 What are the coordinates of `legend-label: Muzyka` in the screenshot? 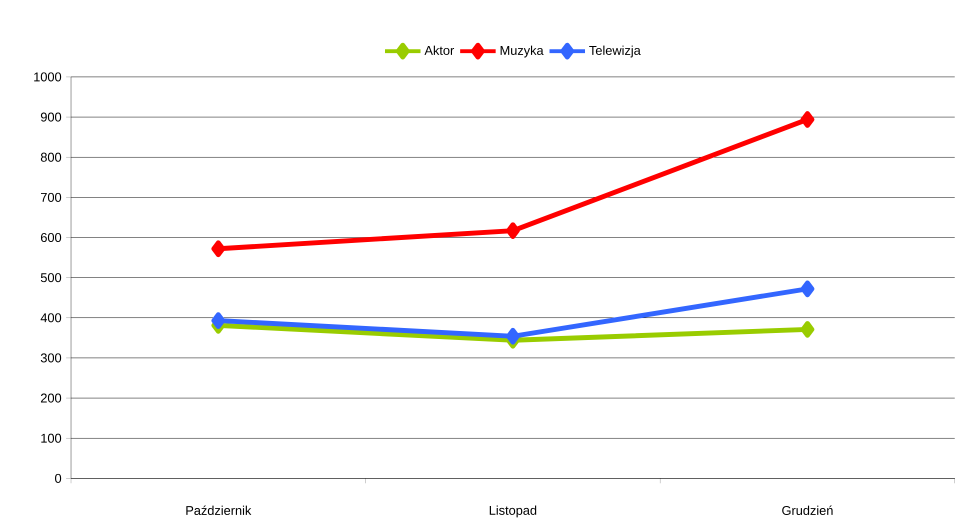 It's located at (522, 52).